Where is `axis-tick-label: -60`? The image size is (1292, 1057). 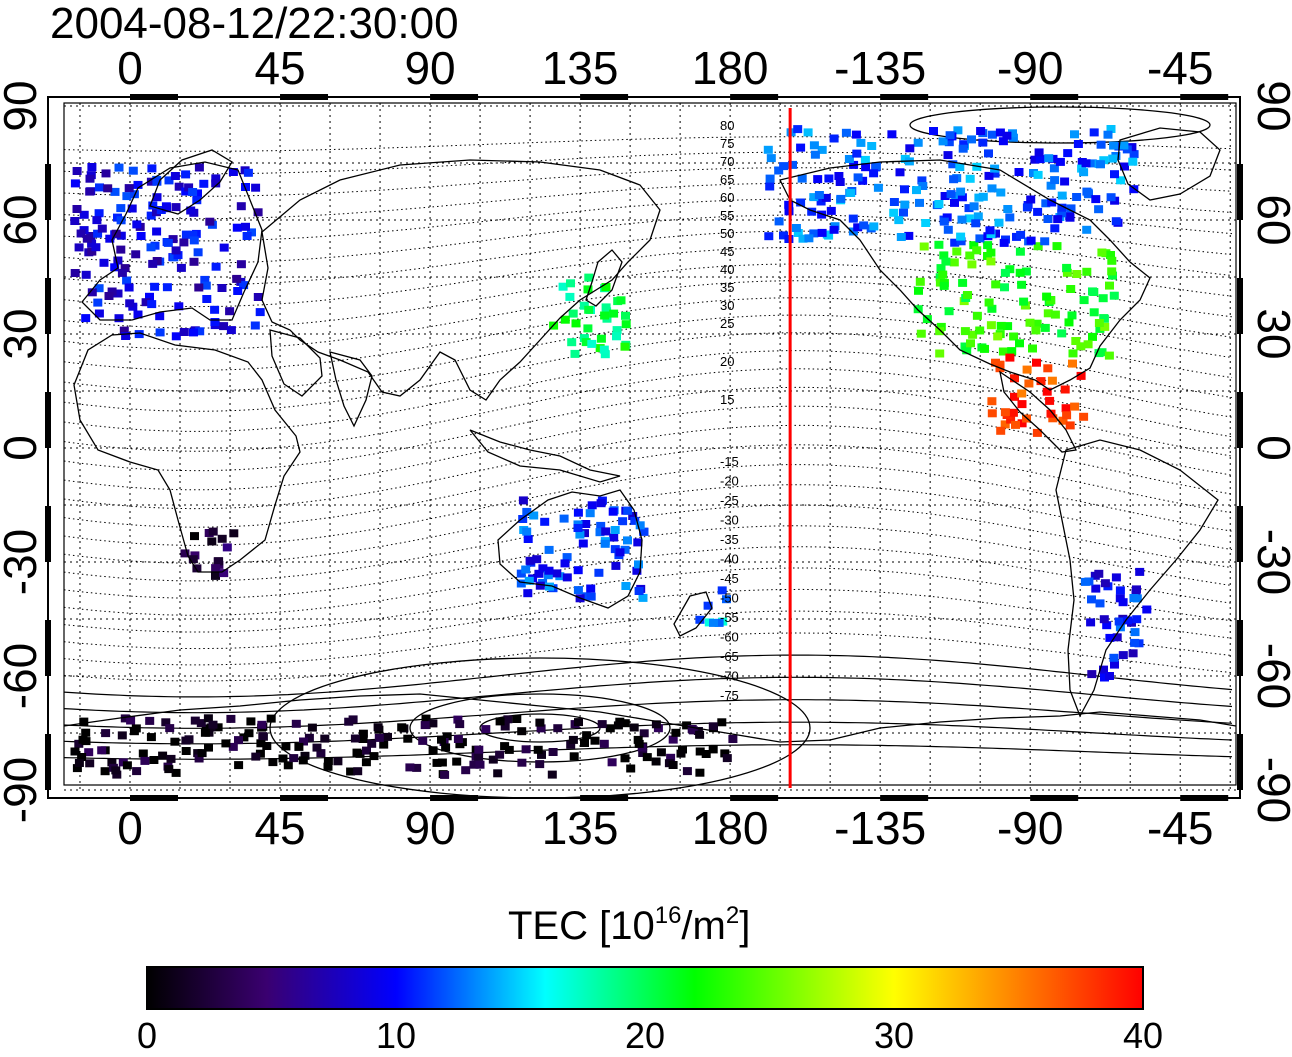 axis-tick-label: -60 is located at coordinates (23, 676).